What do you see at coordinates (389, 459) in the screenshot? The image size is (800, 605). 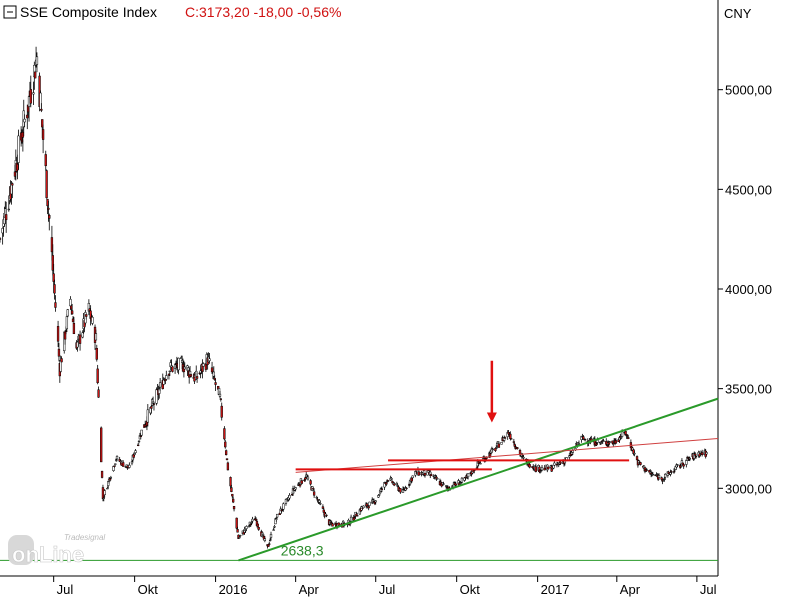 I see `annotations: 2638,3` at bounding box center [389, 459].